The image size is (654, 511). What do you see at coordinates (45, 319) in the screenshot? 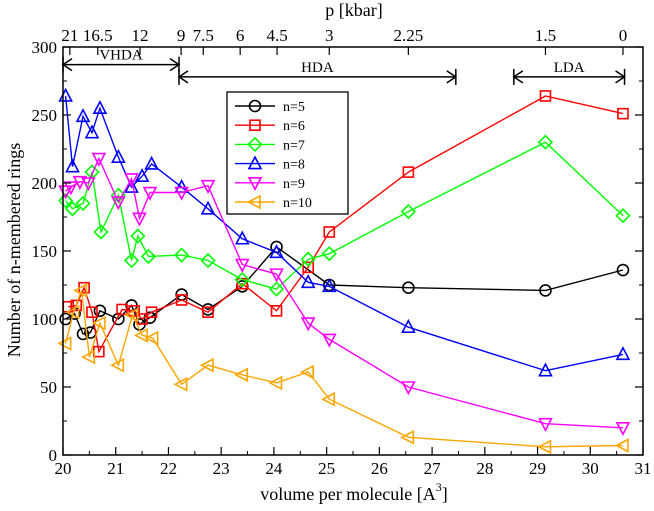
I see `y-tick-label: 100` at bounding box center [45, 319].